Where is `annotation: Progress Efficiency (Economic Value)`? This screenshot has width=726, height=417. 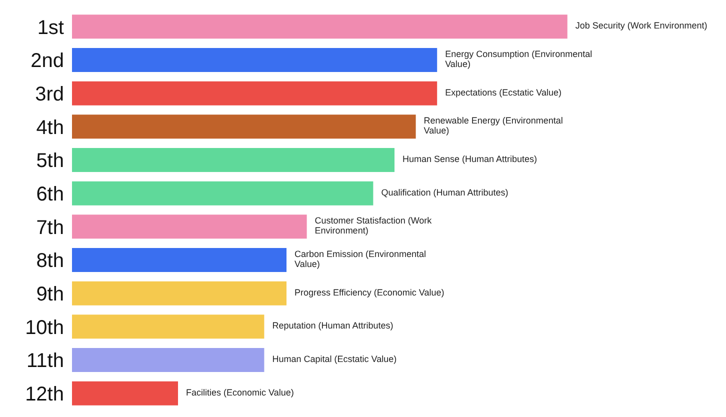 annotation: Progress Efficiency (Economic Value) is located at coordinates (369, 293).